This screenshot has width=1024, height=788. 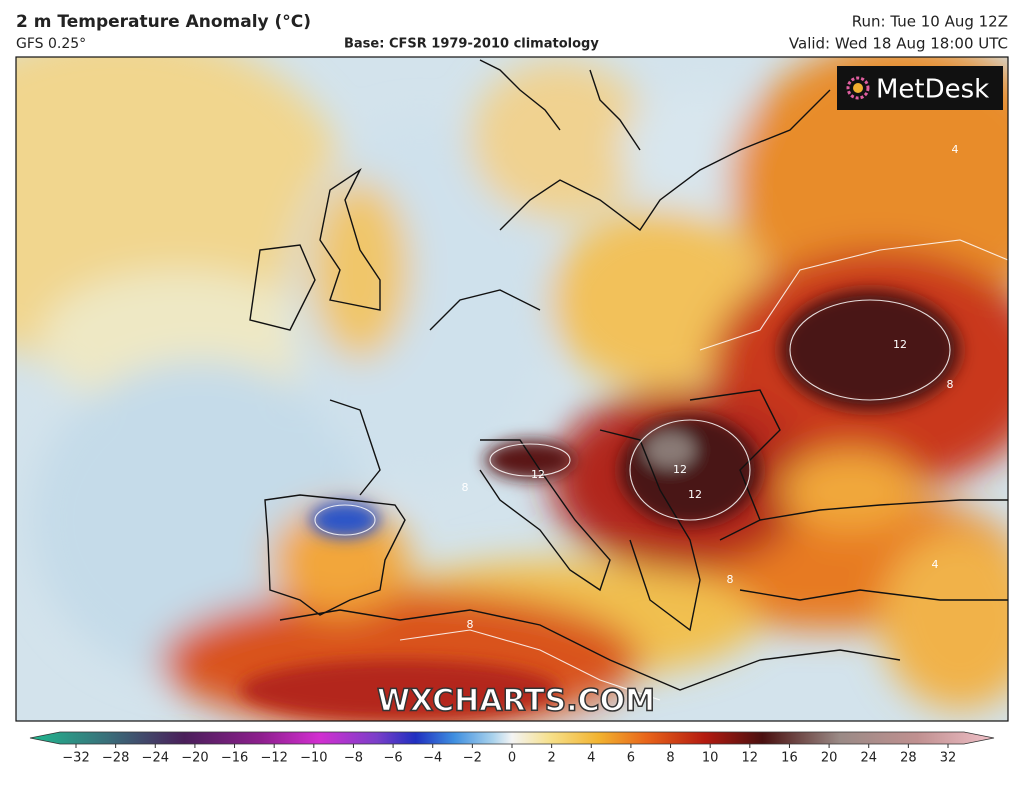 I want to click on valid: Valid: Wed 18 Aug 18:00 UTC, so click(x=898, y=44).